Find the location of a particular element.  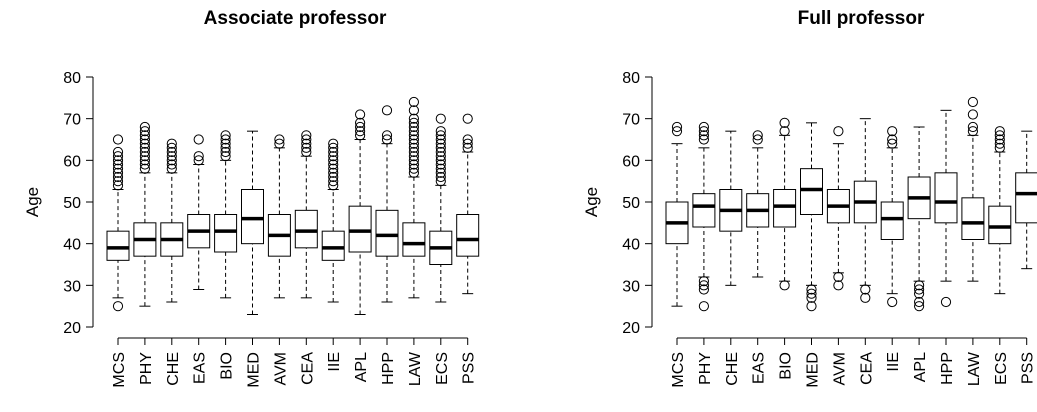

chart-title: Associate professor is located at coordinates (295, 18).